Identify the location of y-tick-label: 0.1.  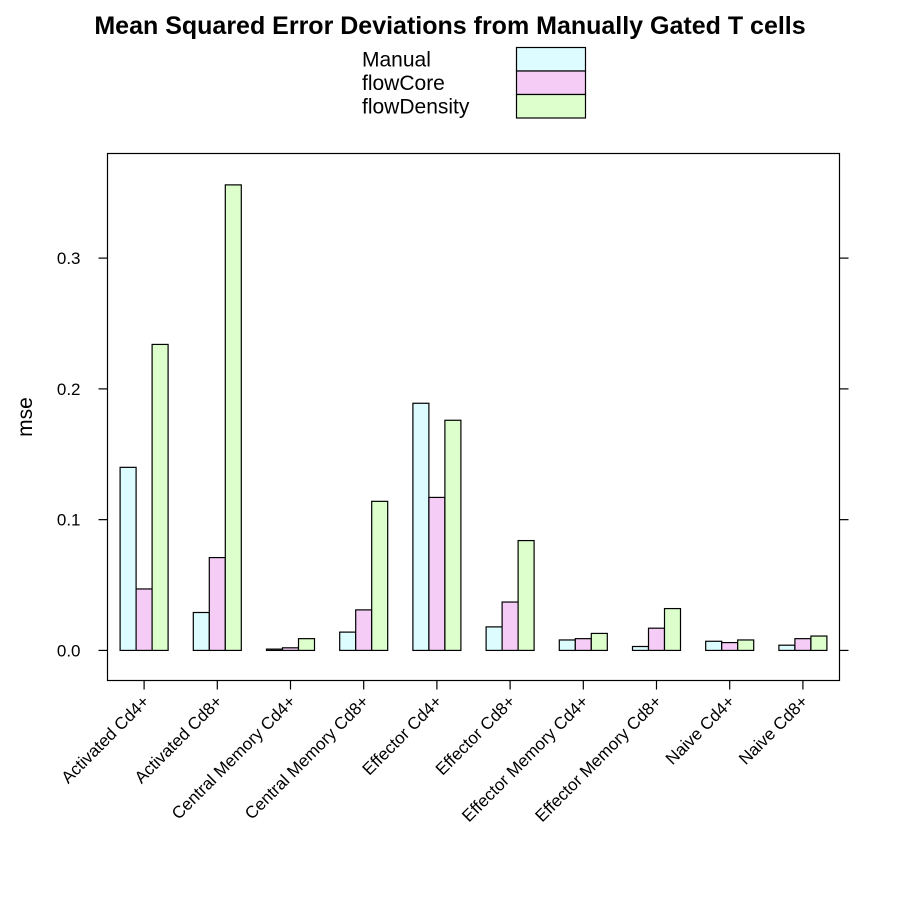
(69, 520).